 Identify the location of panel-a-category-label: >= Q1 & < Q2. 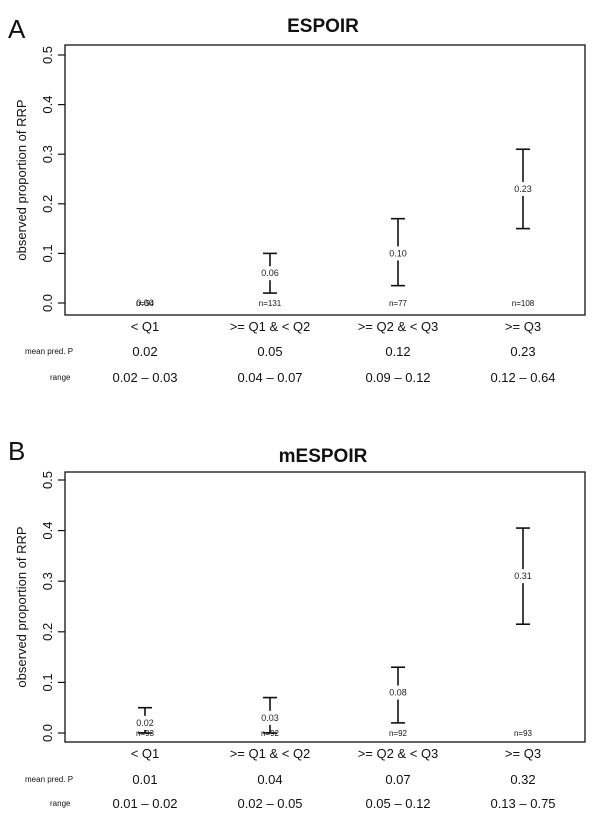
(270, 326).